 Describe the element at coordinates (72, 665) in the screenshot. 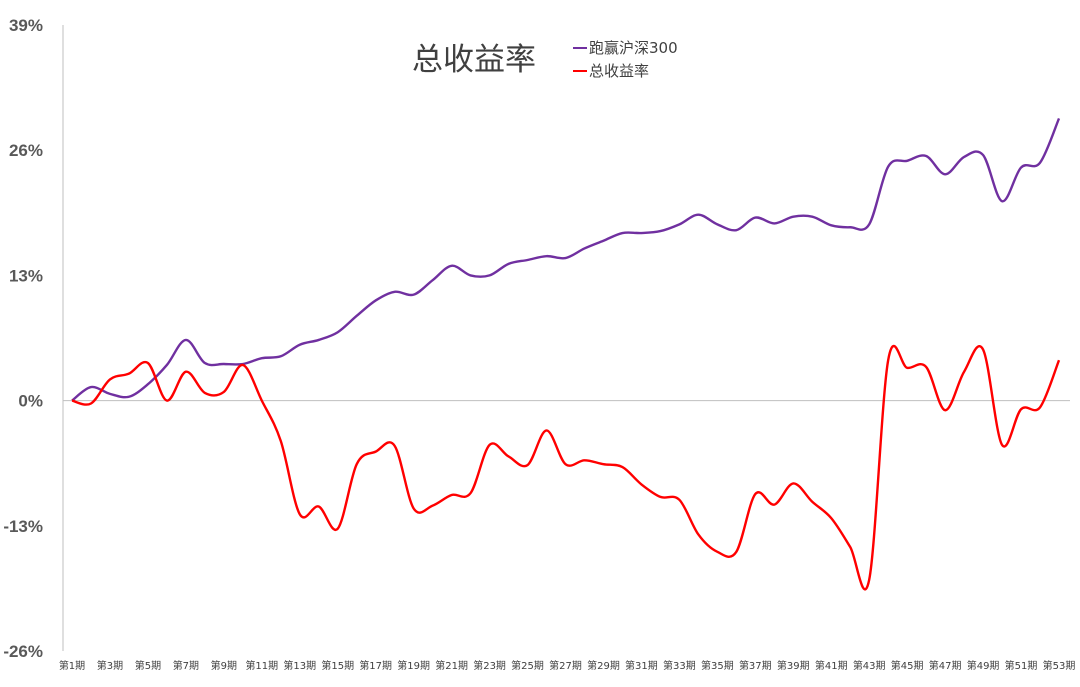

I see `x-tick-label: 第1期` at that location.